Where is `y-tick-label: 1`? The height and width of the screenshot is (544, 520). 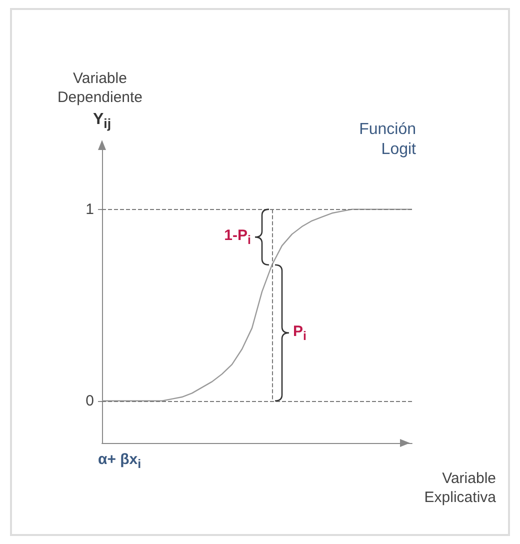 y-tick-label: 1 is located at coordinates (90, 209).